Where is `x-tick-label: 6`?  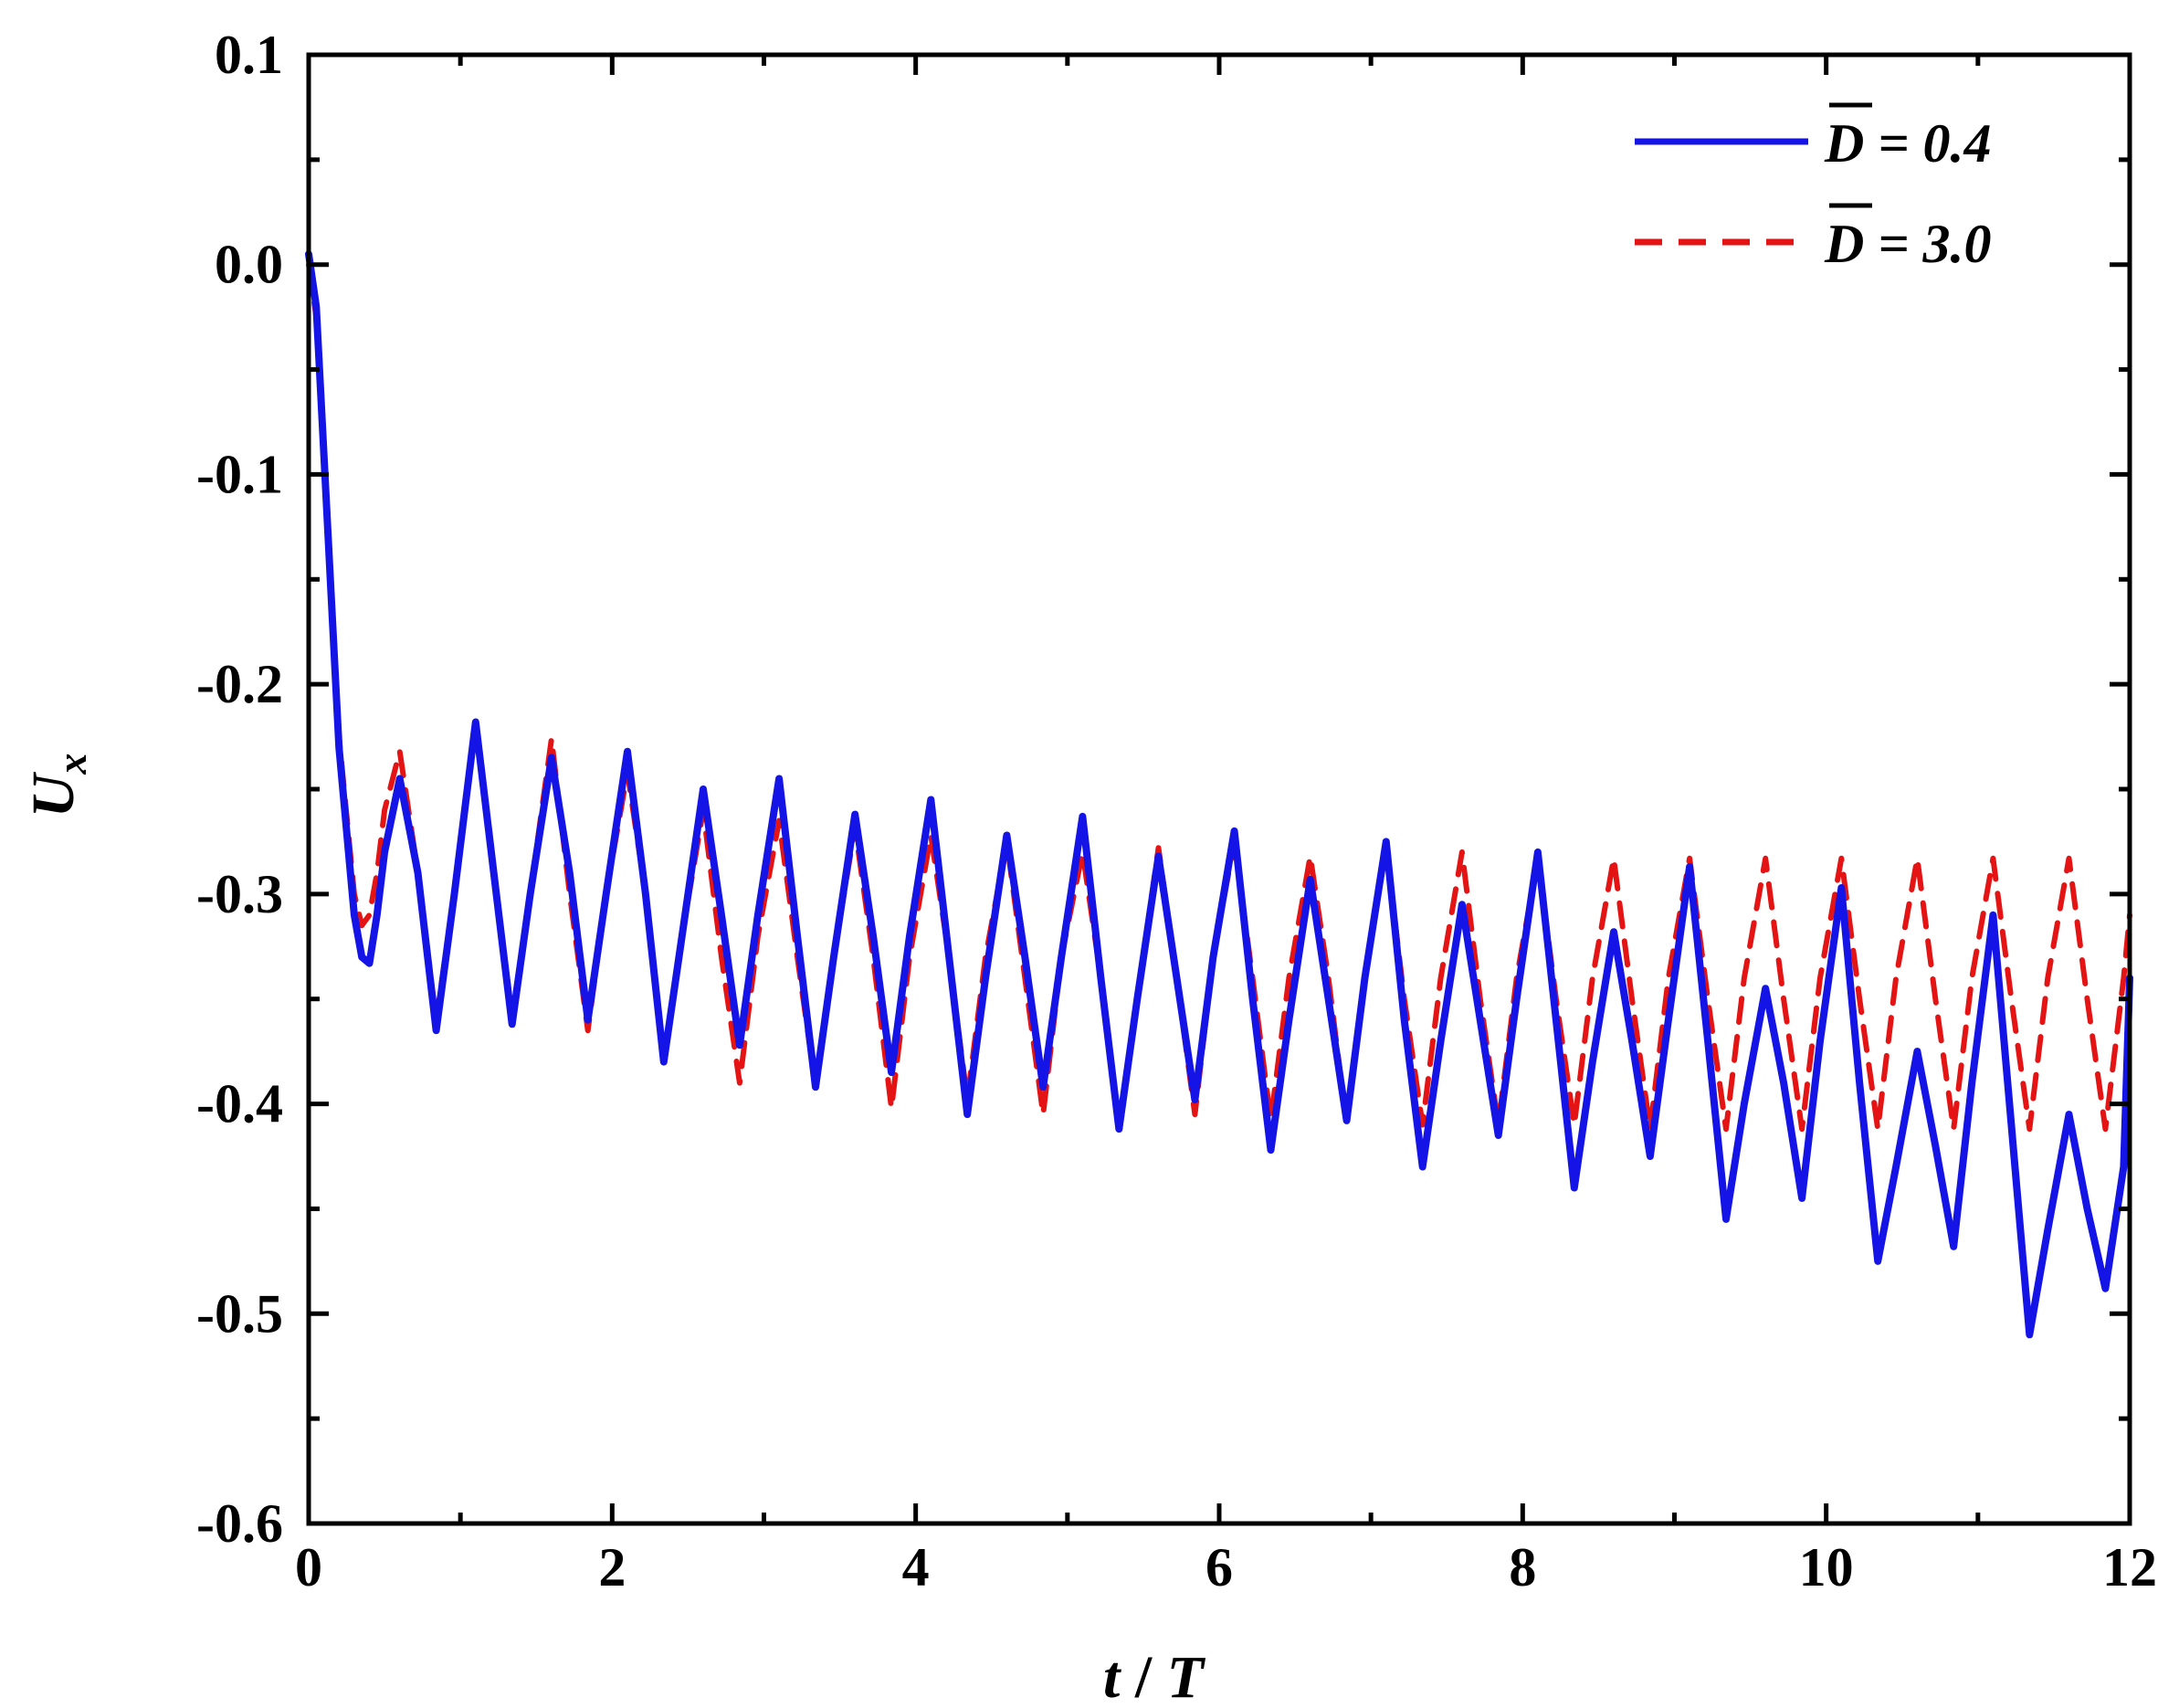 x-tick-label: 6 is located at coordinates (1219, 1567).